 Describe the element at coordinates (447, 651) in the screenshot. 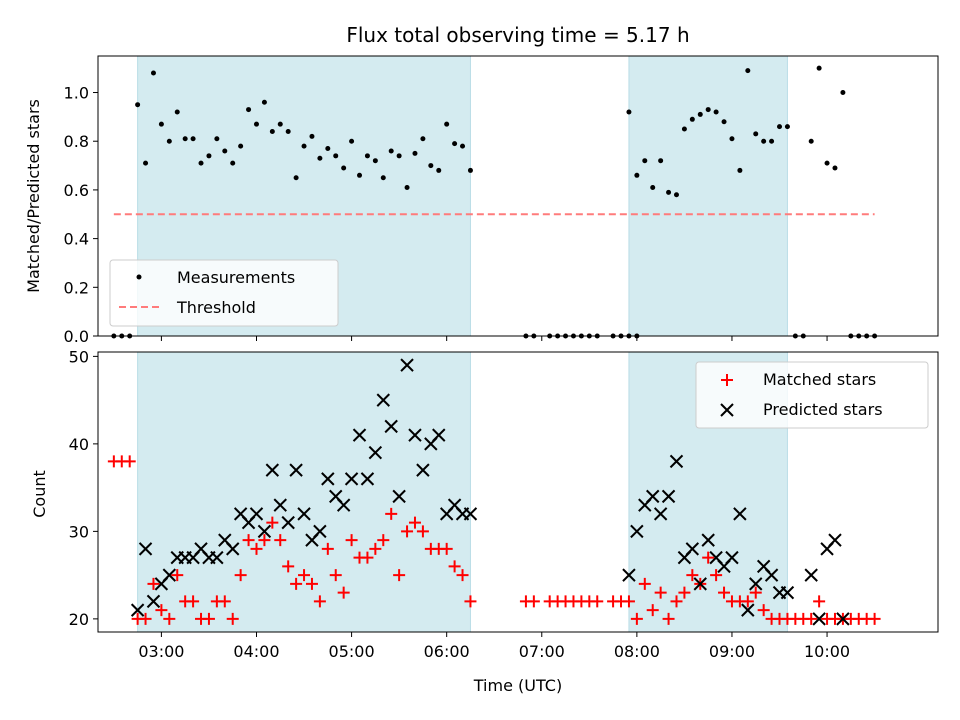

I see `x-tick-label: 06:00` at that location.